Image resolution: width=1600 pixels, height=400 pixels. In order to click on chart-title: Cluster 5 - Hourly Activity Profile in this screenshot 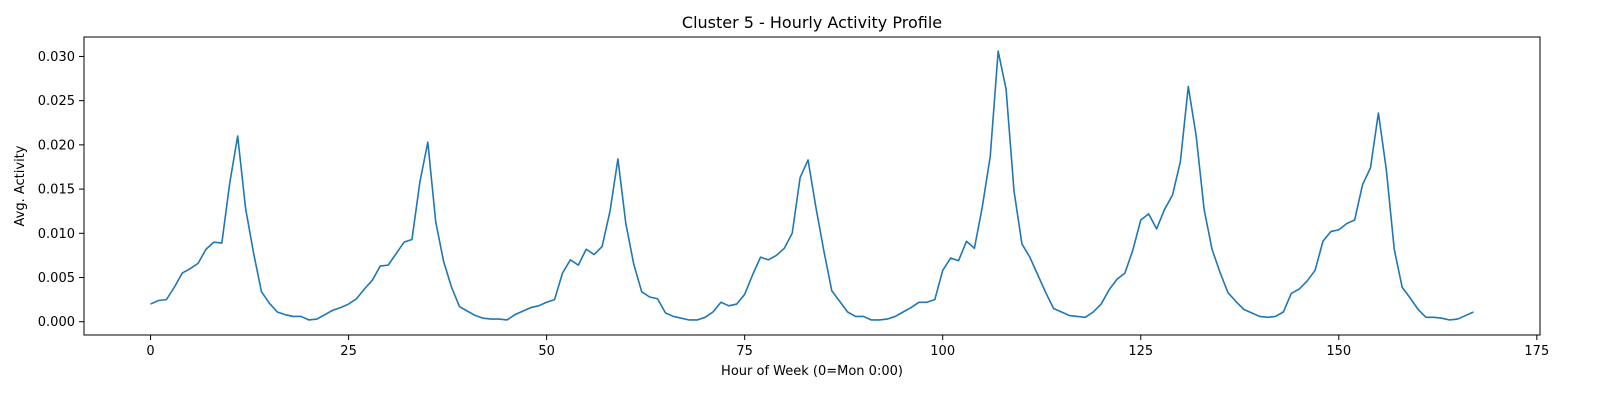, I will do `click(812, 22)`.